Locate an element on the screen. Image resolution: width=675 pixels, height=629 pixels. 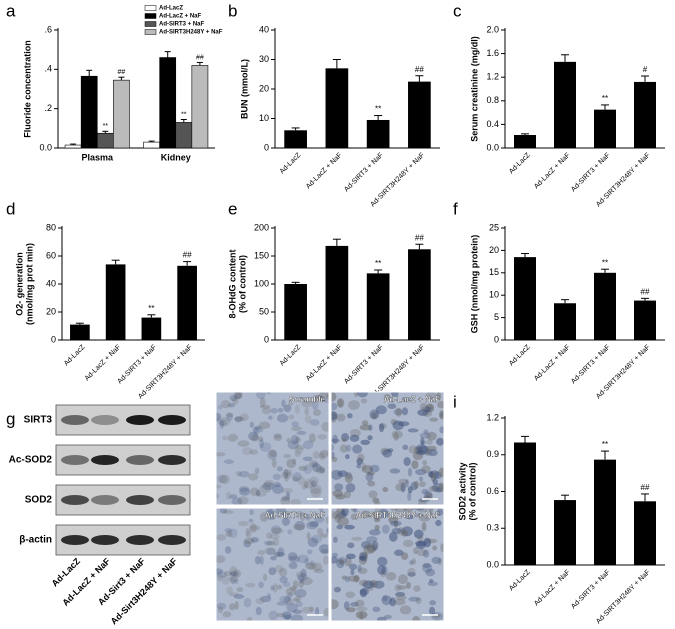
micrograph-label: Ad-SIRT3 + NaF is located at coordinates (295, 515).